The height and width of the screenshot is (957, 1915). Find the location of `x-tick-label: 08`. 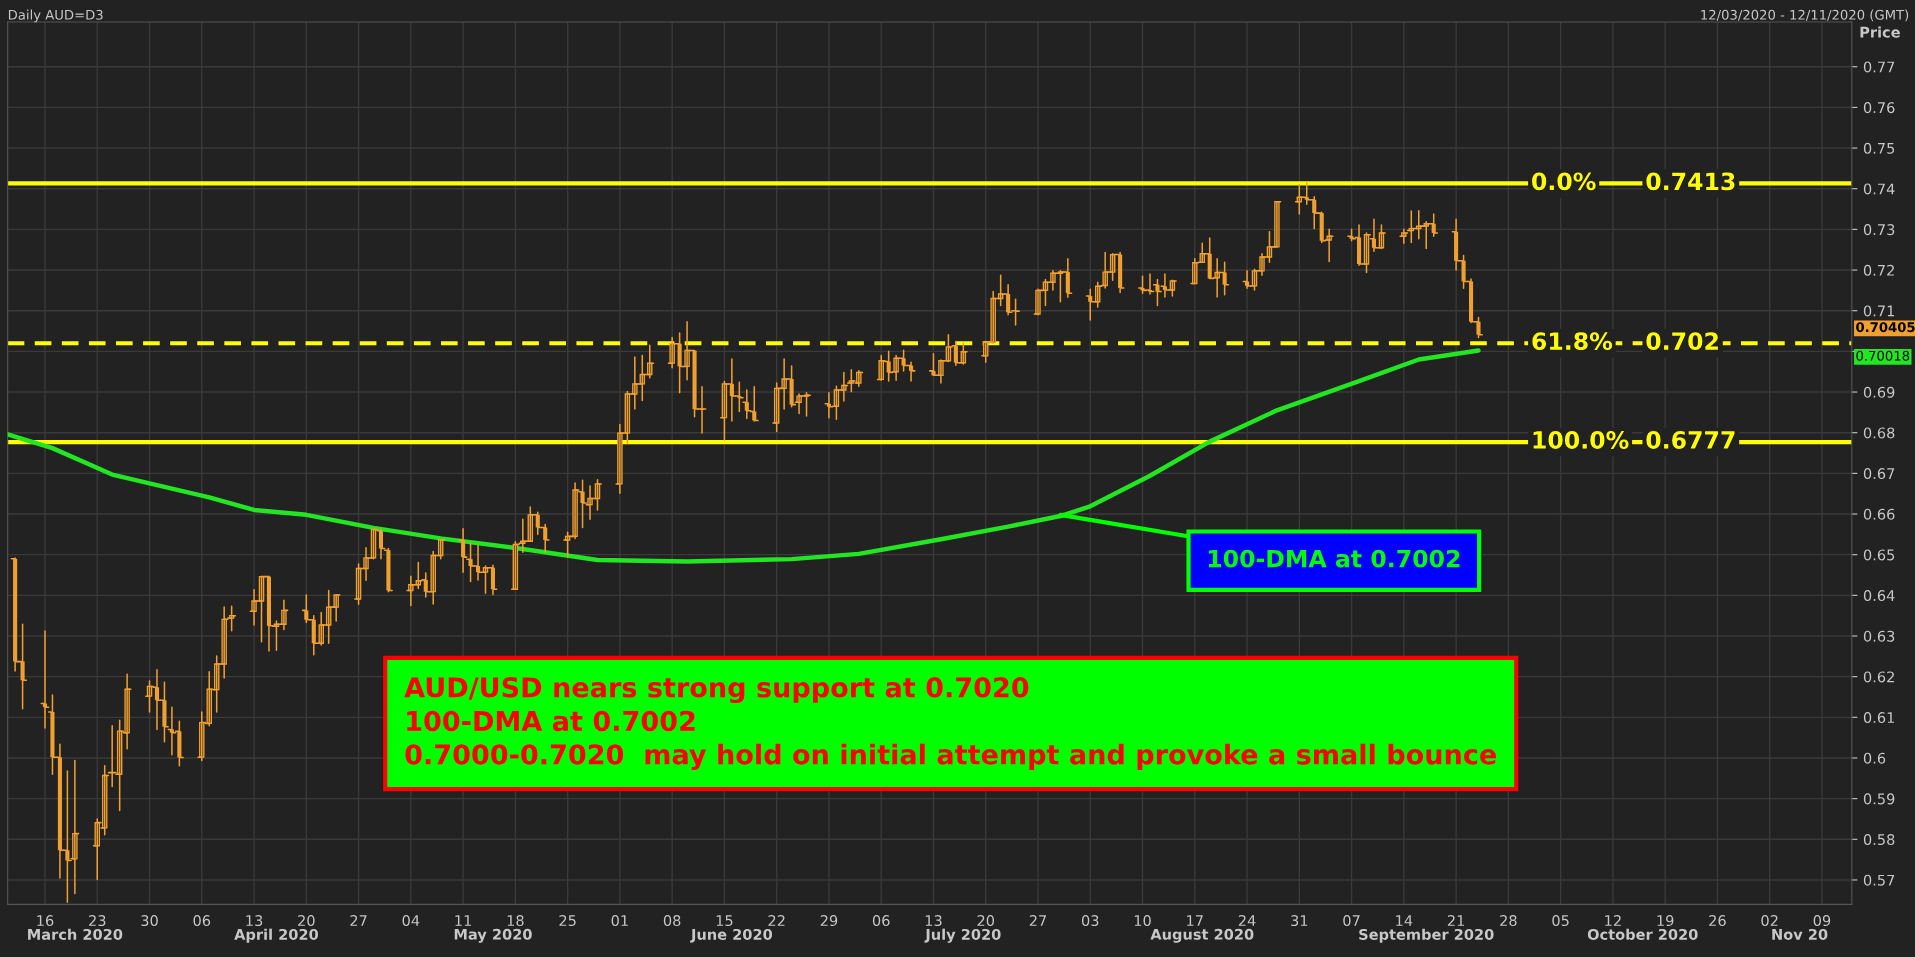

x-tick-label: 08 is located at coordinates (672, 921).